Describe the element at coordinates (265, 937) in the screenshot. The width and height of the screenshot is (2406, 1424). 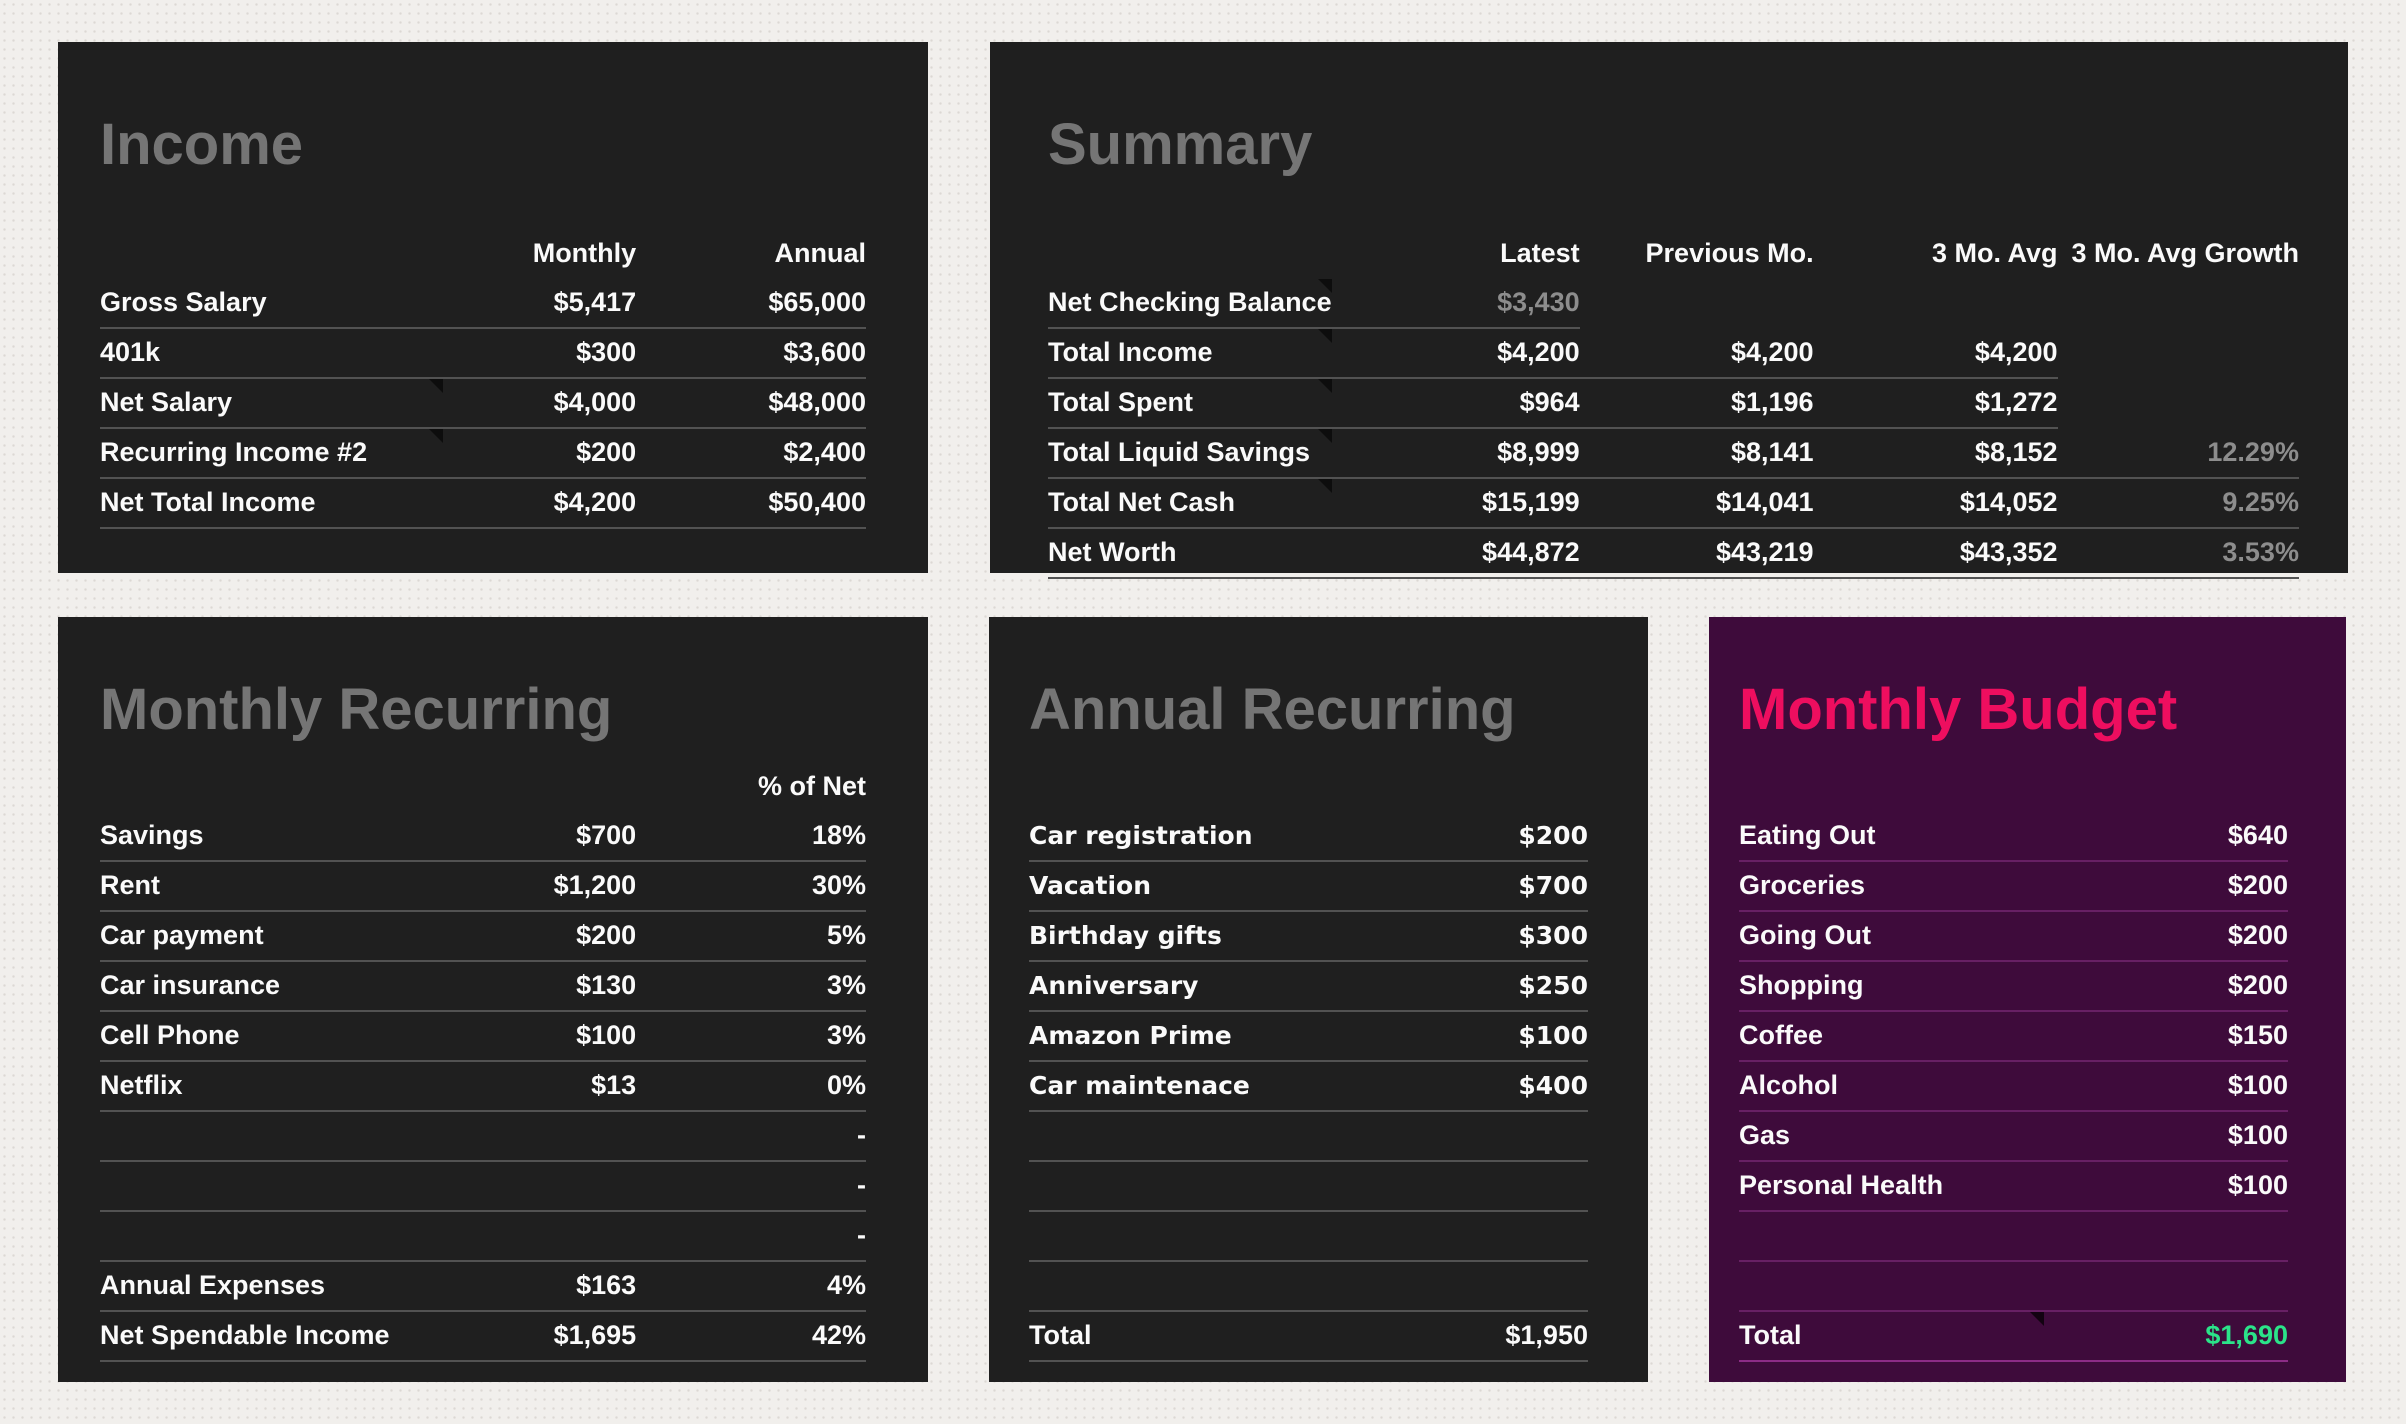
I see `row-label-cell: Car payment` at that location.